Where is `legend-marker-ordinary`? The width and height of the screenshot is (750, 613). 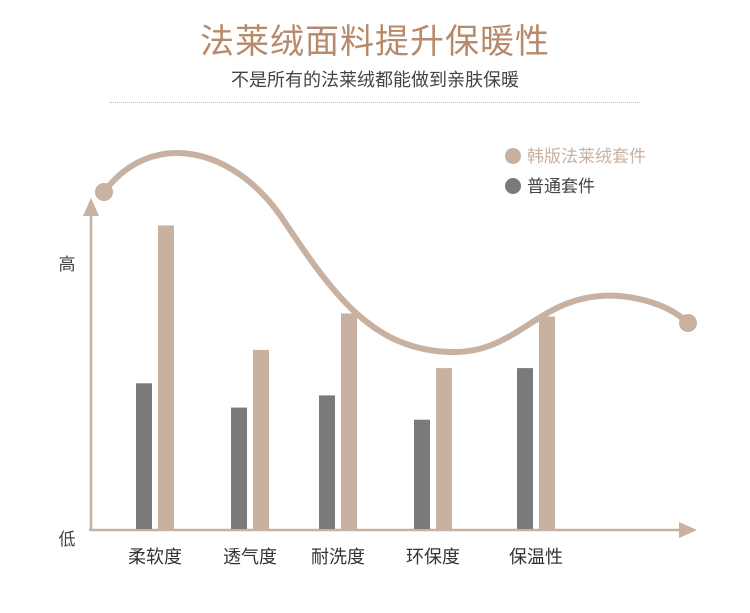
legend-marker-ordinary is located at coordinates (513, 186).